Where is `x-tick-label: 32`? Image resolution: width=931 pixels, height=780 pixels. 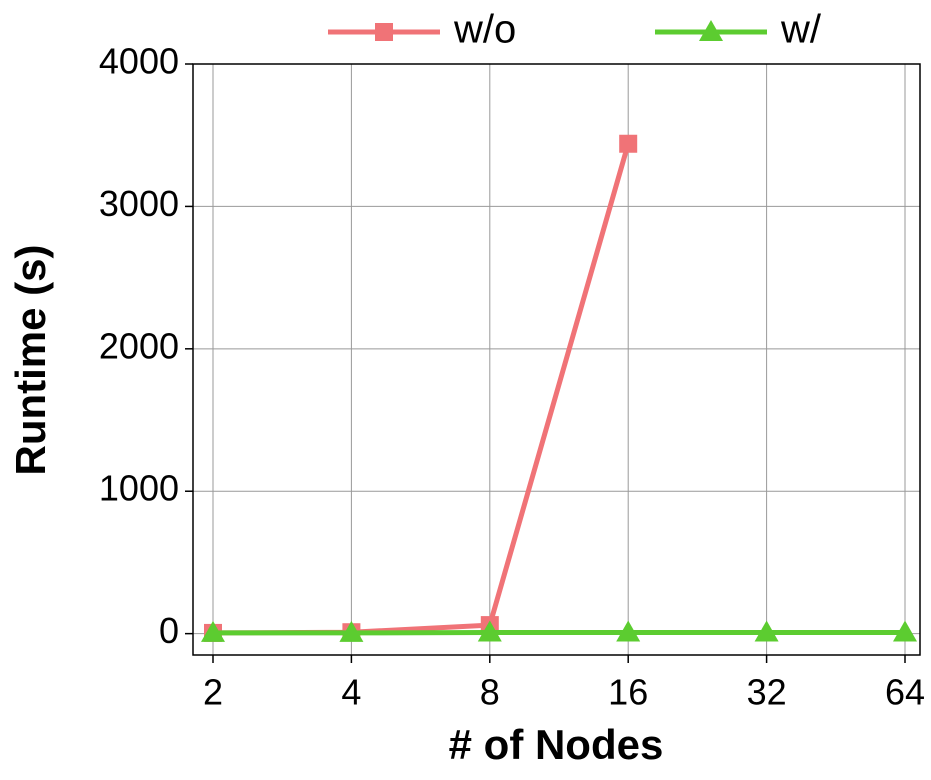 x-tick-label: 32 is located at coordinates (767, 692).